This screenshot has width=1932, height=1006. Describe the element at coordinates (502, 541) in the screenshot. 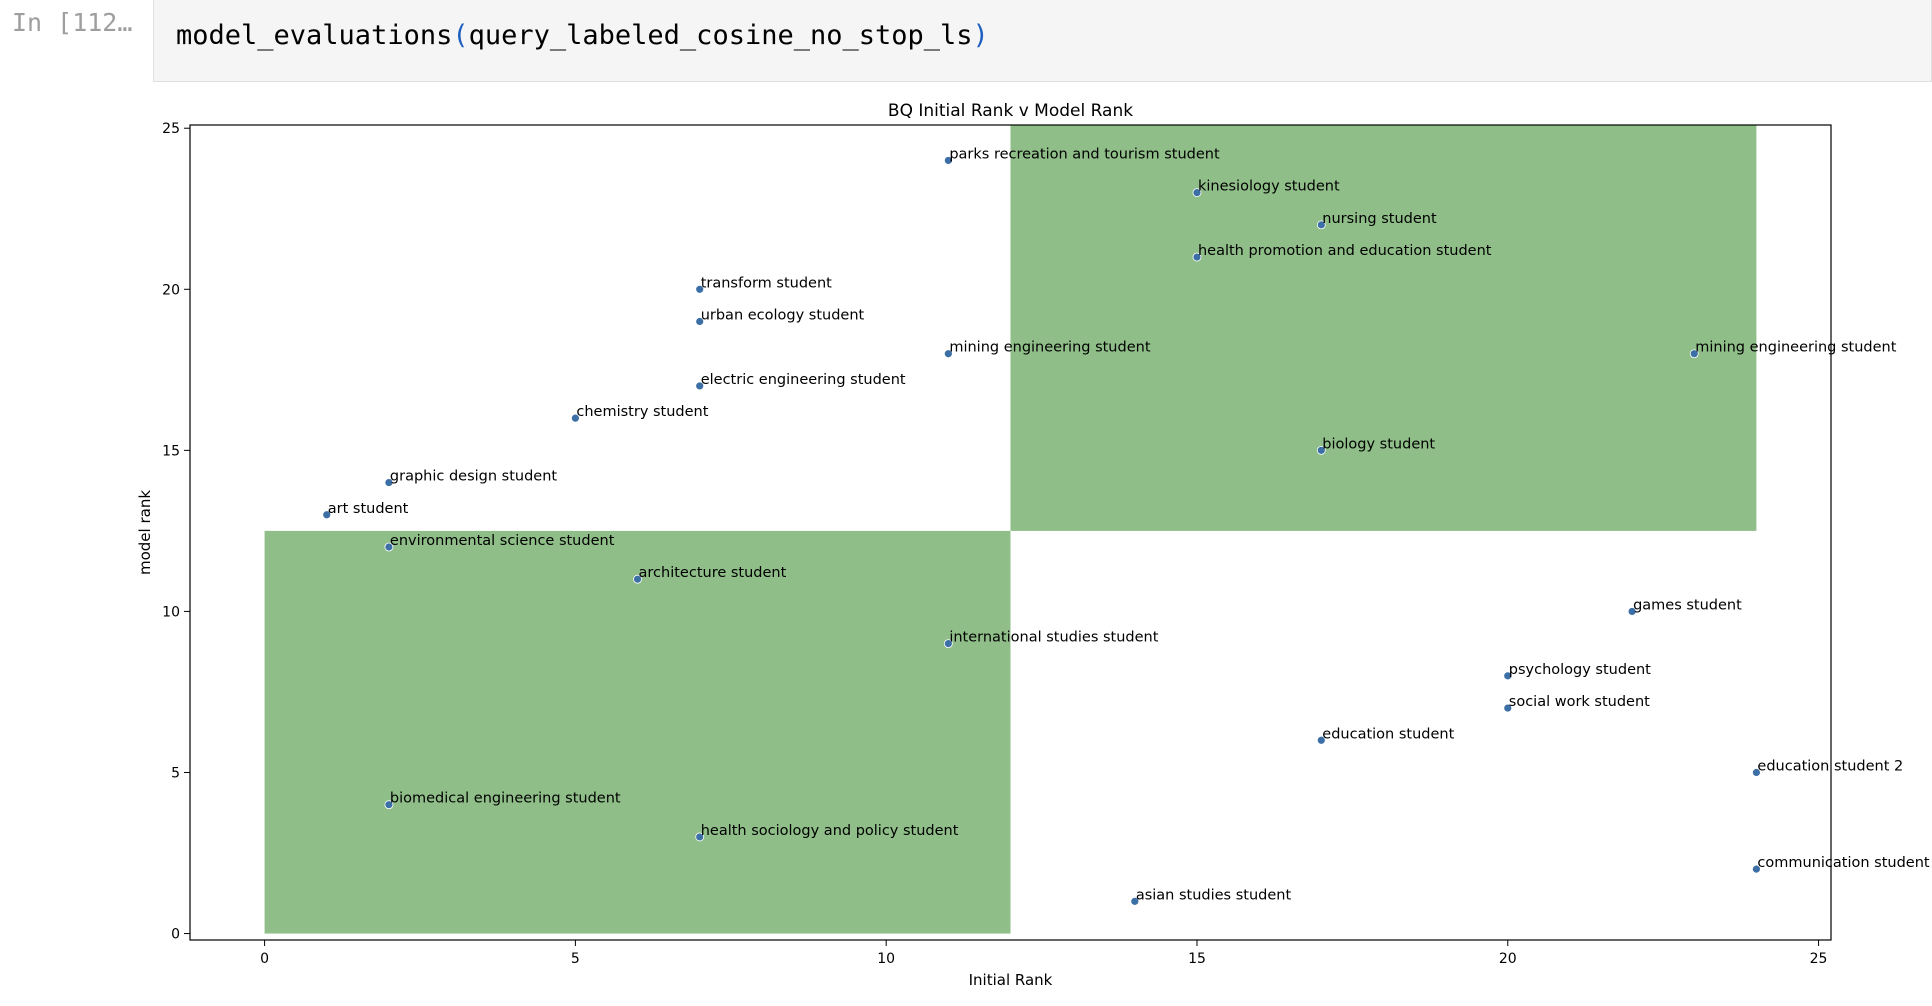

I see `point-label: environmental science student` at that location.